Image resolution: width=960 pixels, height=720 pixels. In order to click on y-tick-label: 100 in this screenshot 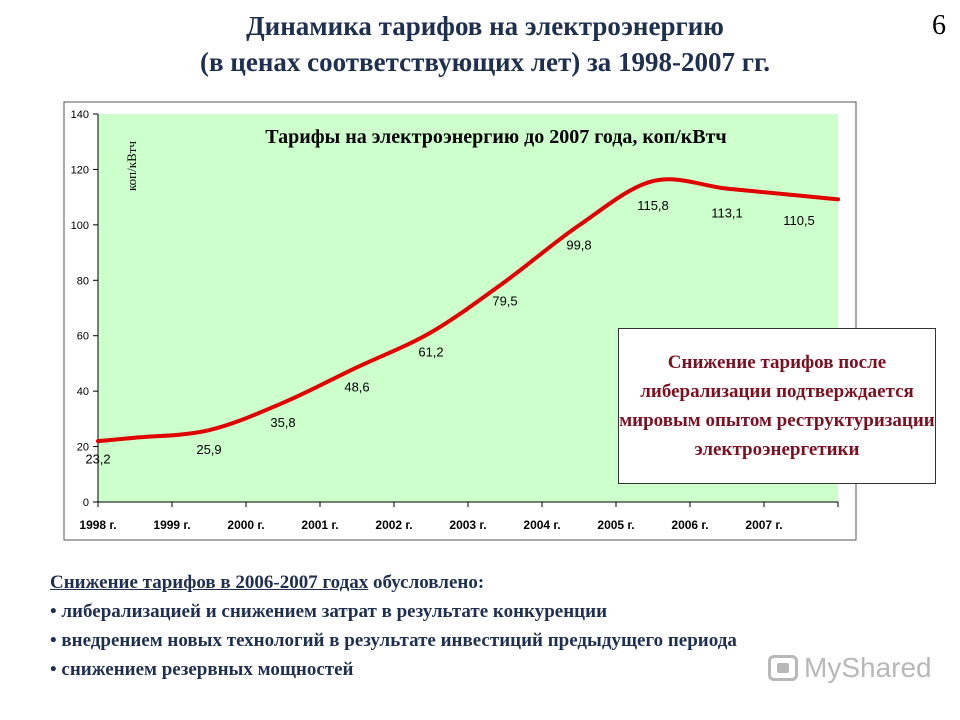, I will do `click(80, 226)`.